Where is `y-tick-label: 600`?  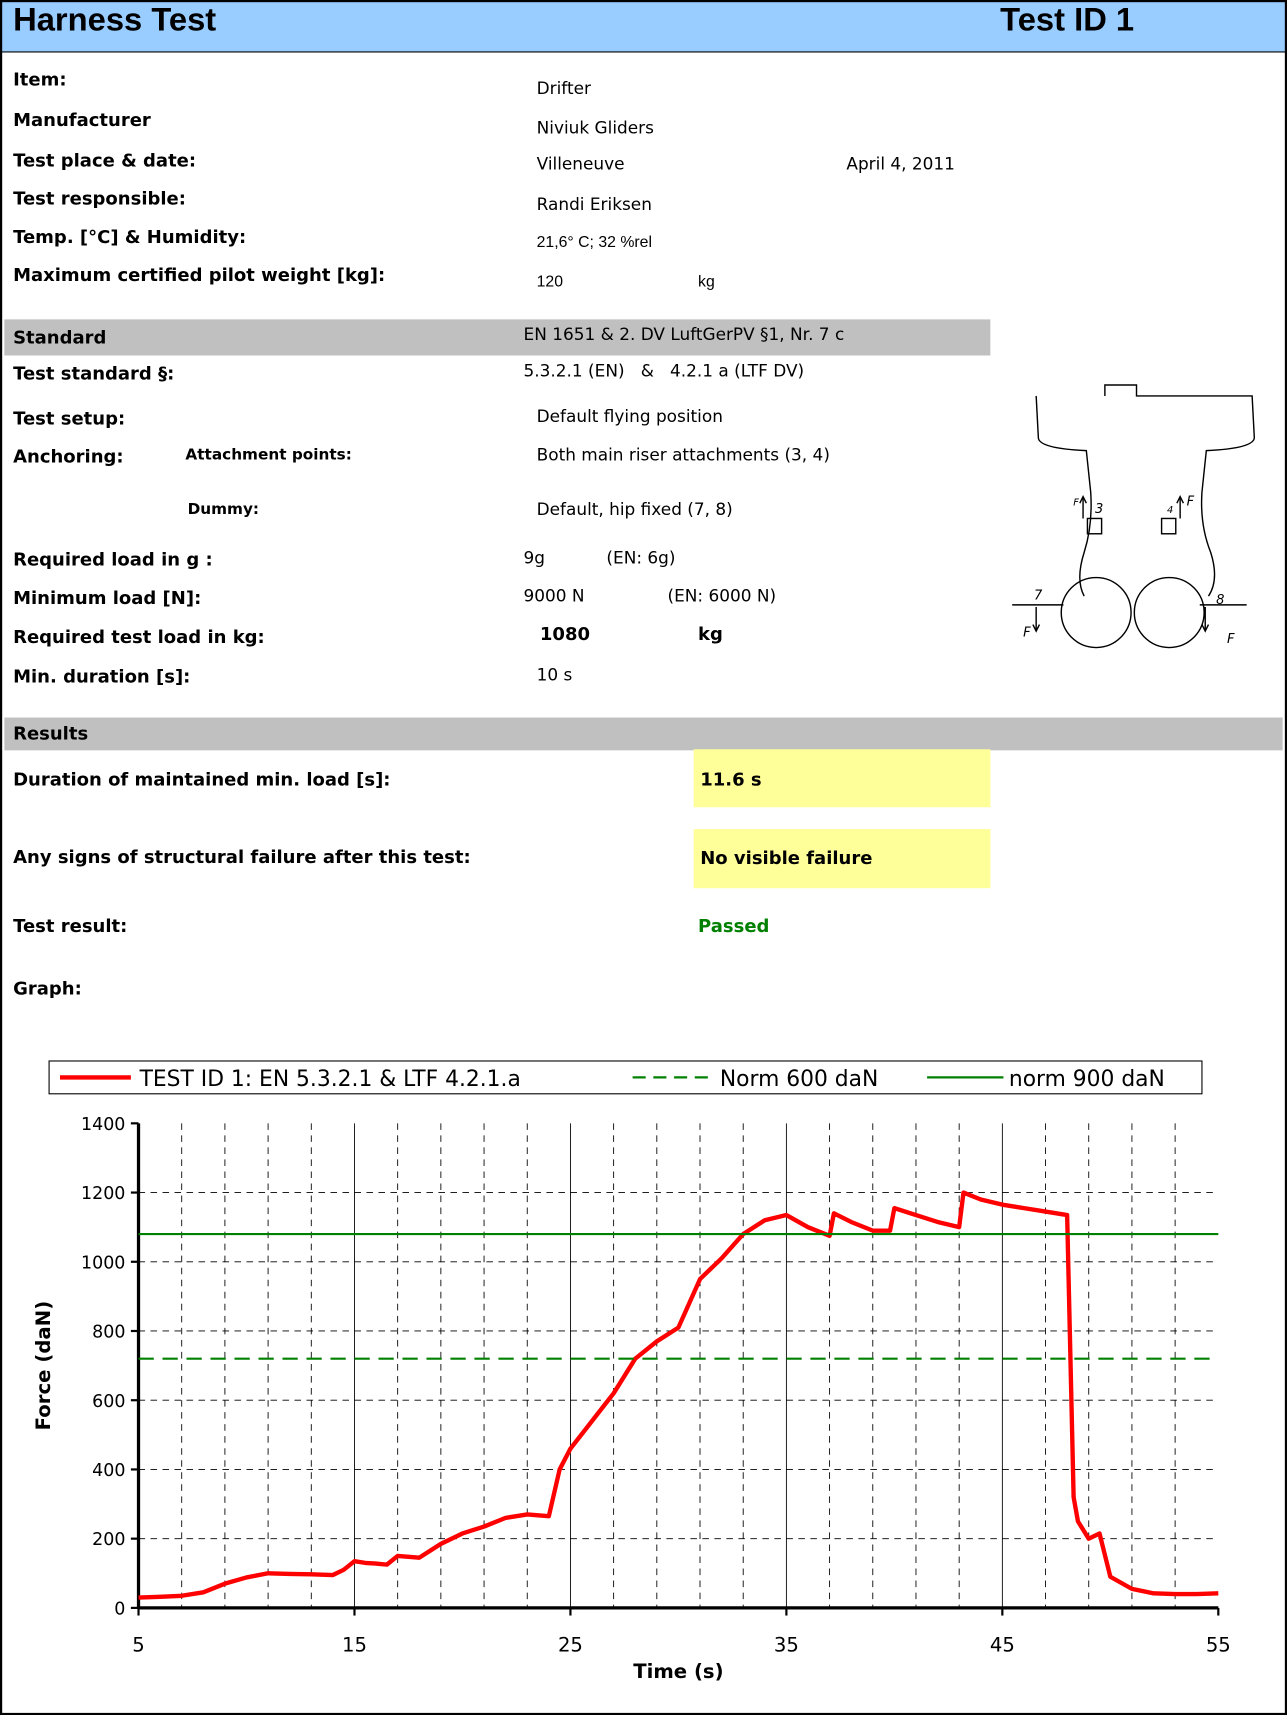 y-tick-label: 600 is located at coordinates (108, 1402).